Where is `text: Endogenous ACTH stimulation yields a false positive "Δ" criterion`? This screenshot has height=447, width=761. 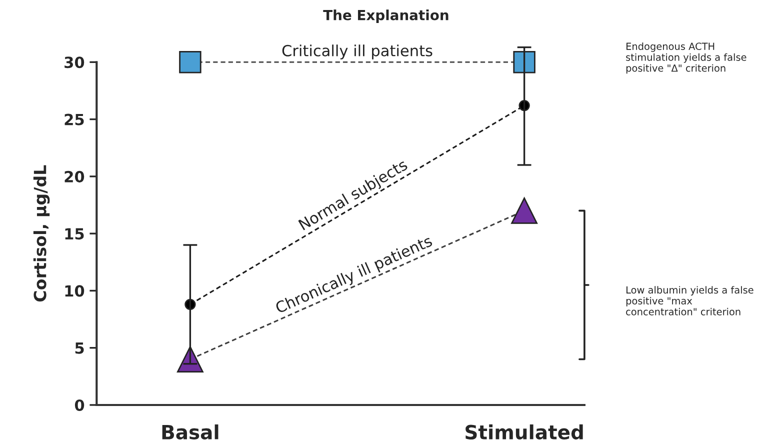
text: Endogenous ACTH stimulation yields a false positive "Δ" criterion is located at coordinates (686, 58).